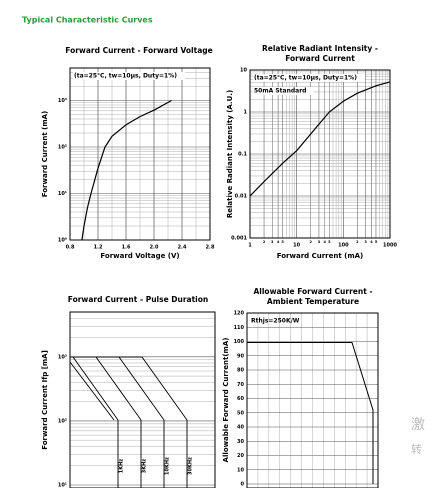  What do you see at coordinates (98, 248) in the screenshot?
I see `x-tick-label: 1.2` at bounding box center [98, 248].